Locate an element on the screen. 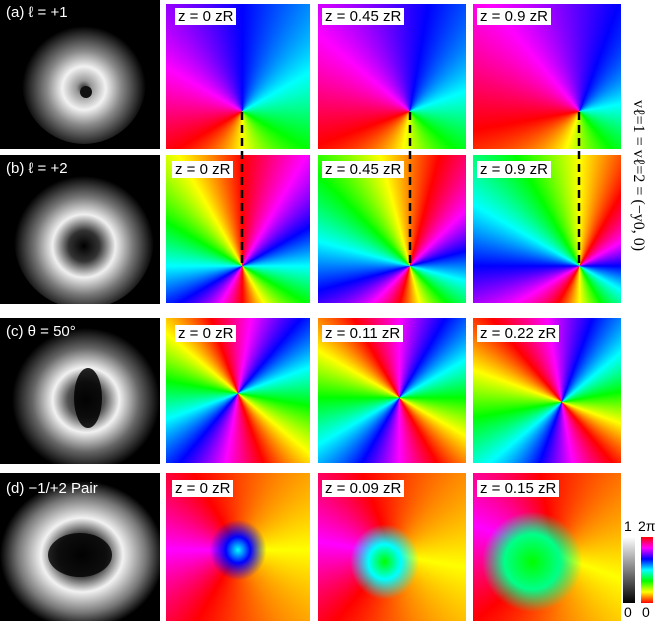 The image size is (666, 624). row-b-panel-3-z-label: z = 0.9 zR is located at coordinates (514, 169).